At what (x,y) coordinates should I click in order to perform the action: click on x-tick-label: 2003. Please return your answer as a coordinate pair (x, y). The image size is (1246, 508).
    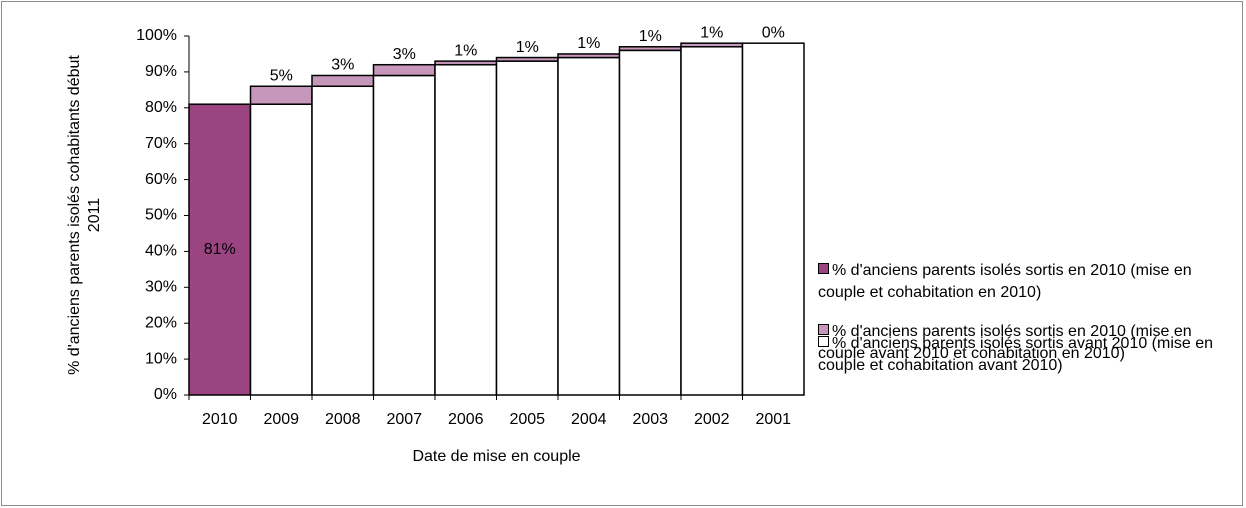
    Looking at the image, I should click on (650, 419).